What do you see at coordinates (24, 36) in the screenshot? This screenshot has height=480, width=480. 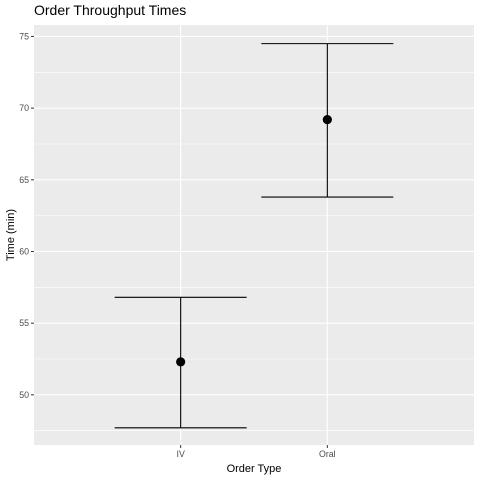 I see `y-tick-label: 75` at bounding box center [24, 36].